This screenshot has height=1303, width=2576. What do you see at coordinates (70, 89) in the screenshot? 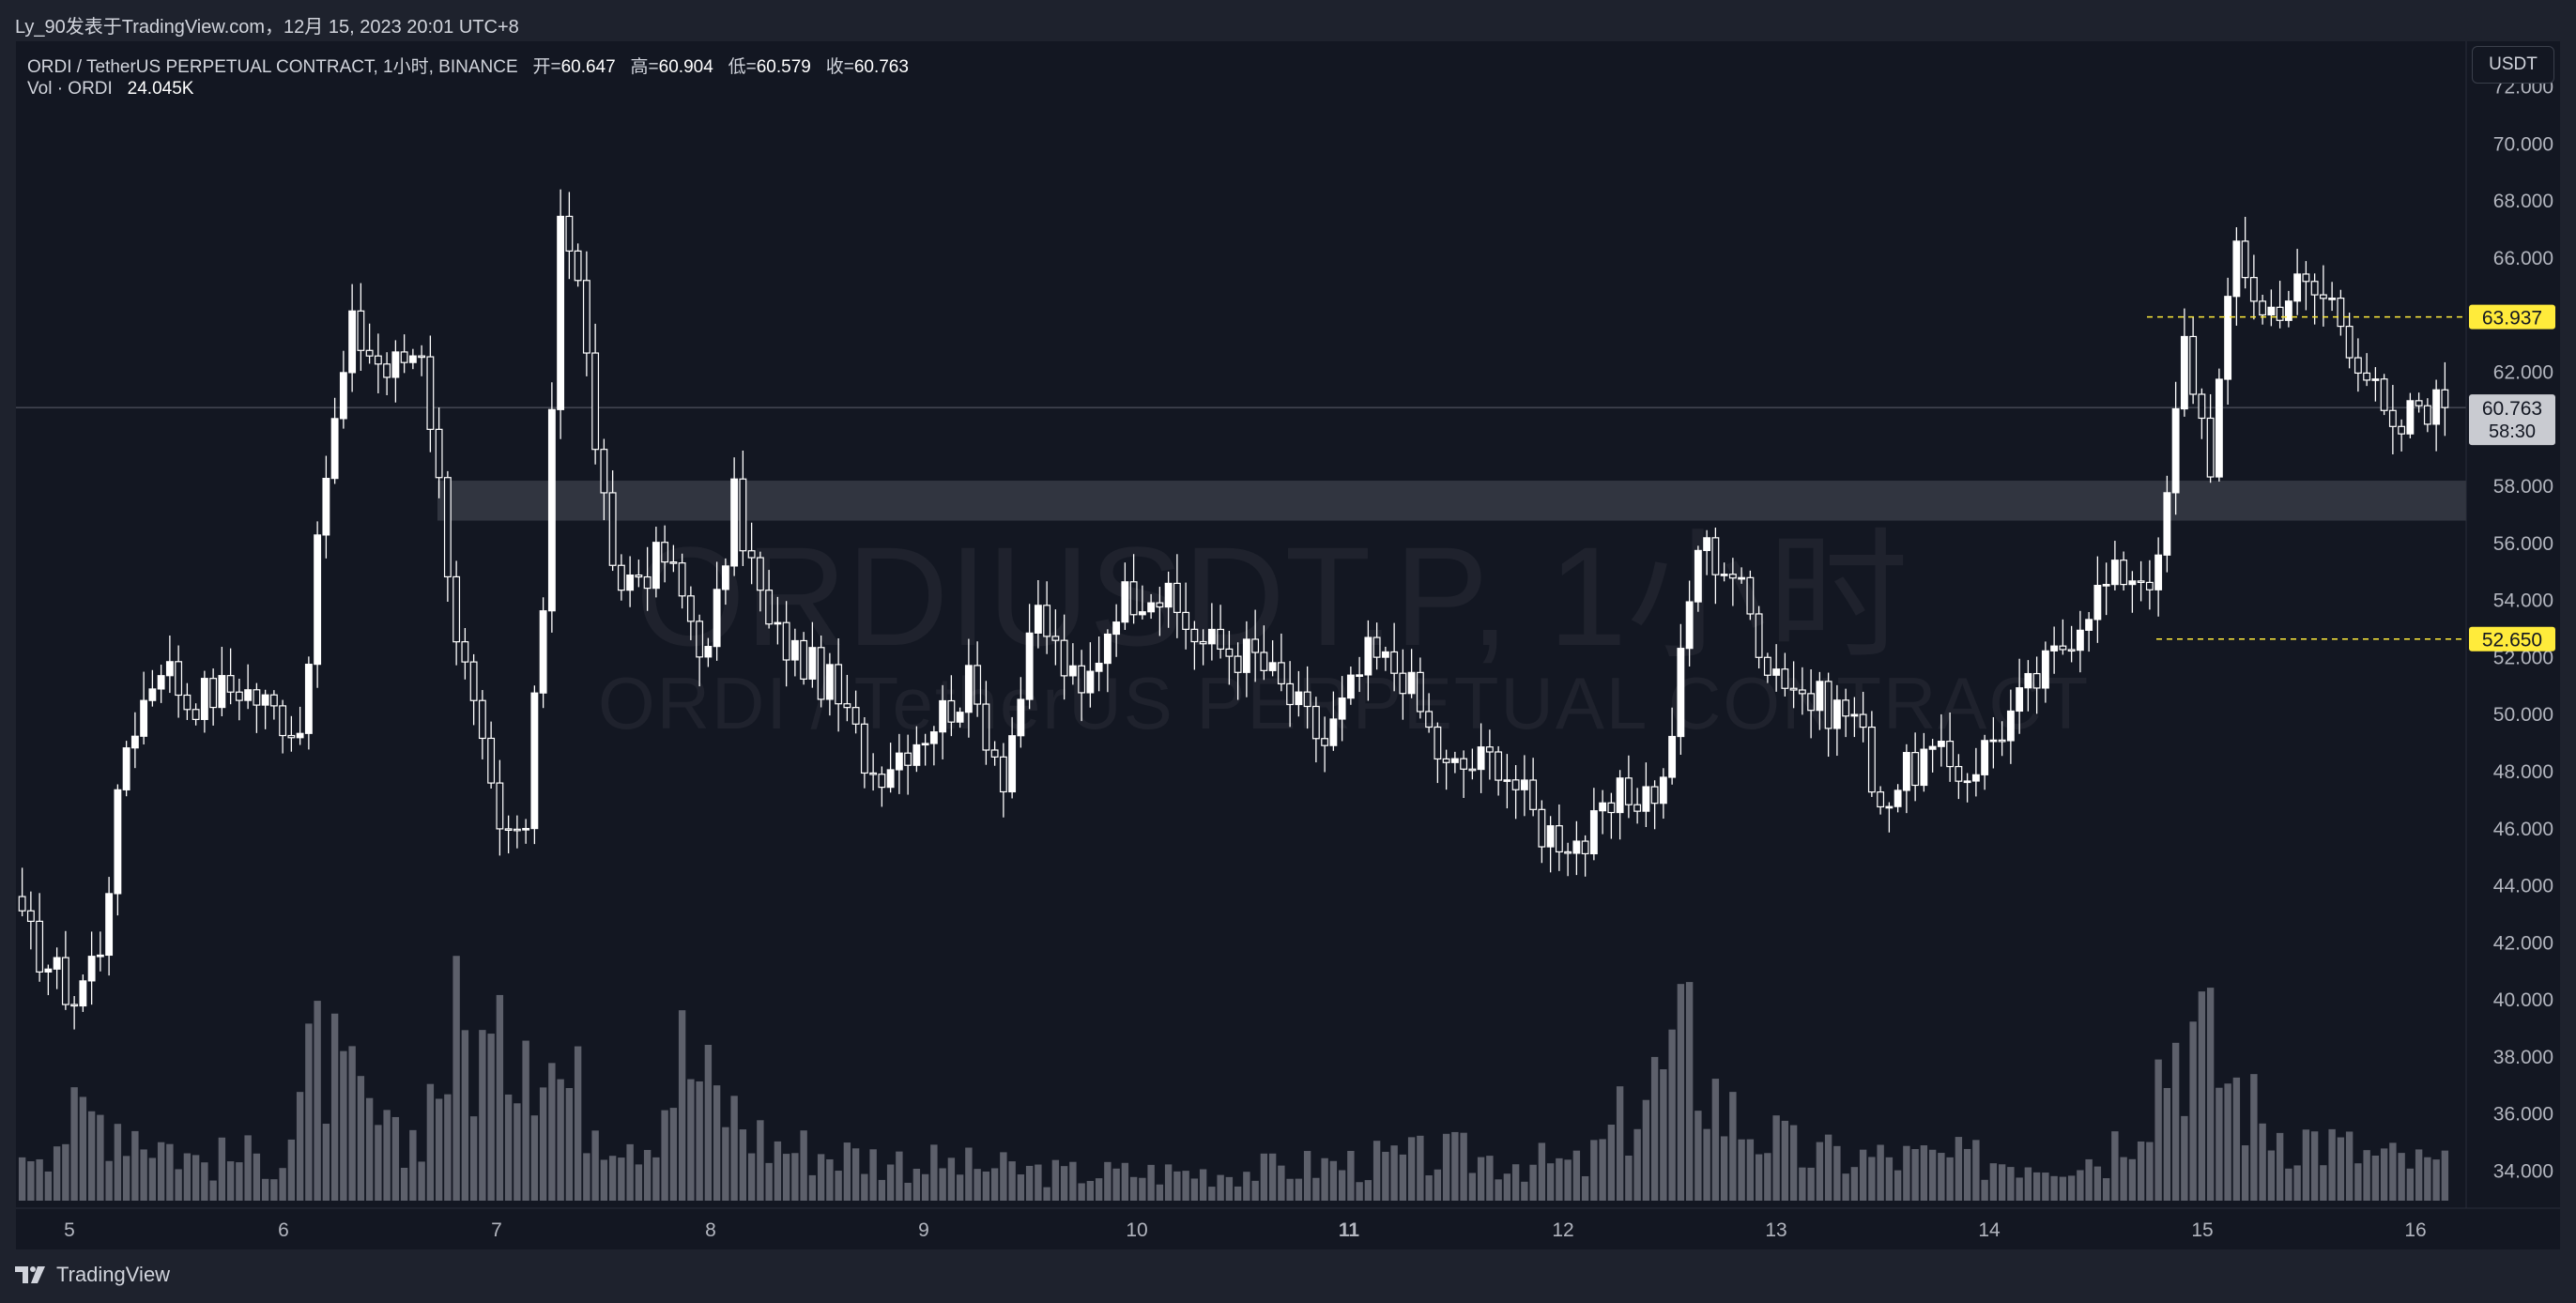
I see `legend-vol-label: Vol · ORDI` at bounding box center [70, 89].